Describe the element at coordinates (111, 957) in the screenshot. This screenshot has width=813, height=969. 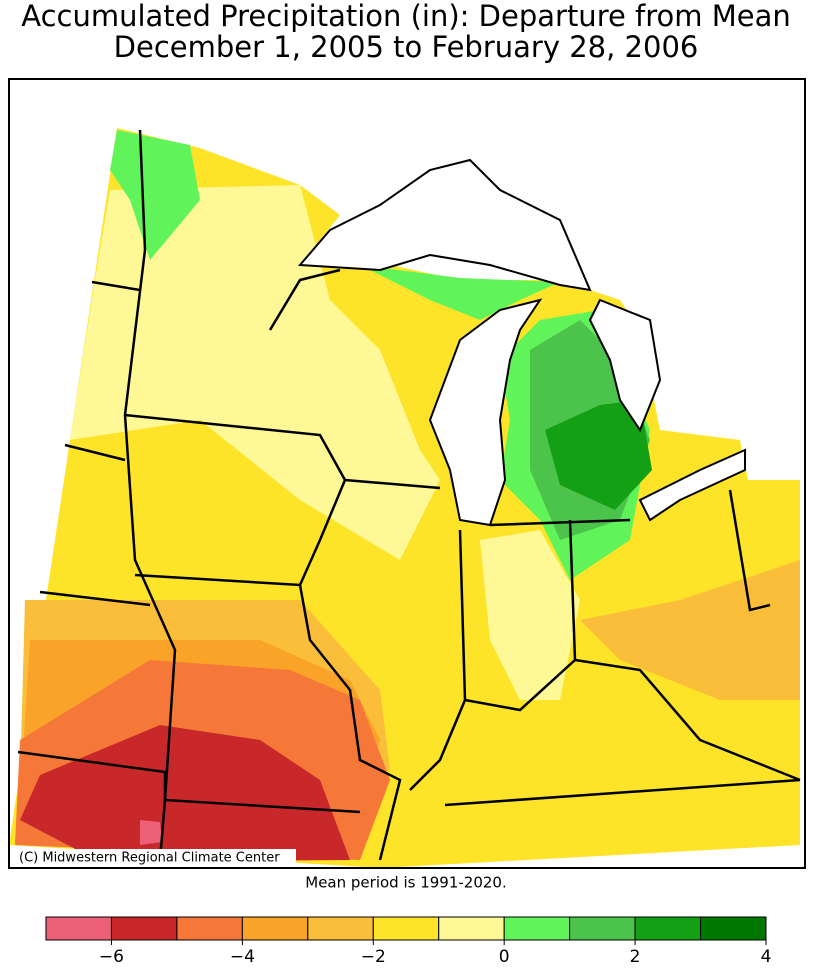
I see `legend-tick-label: −6` at that location.